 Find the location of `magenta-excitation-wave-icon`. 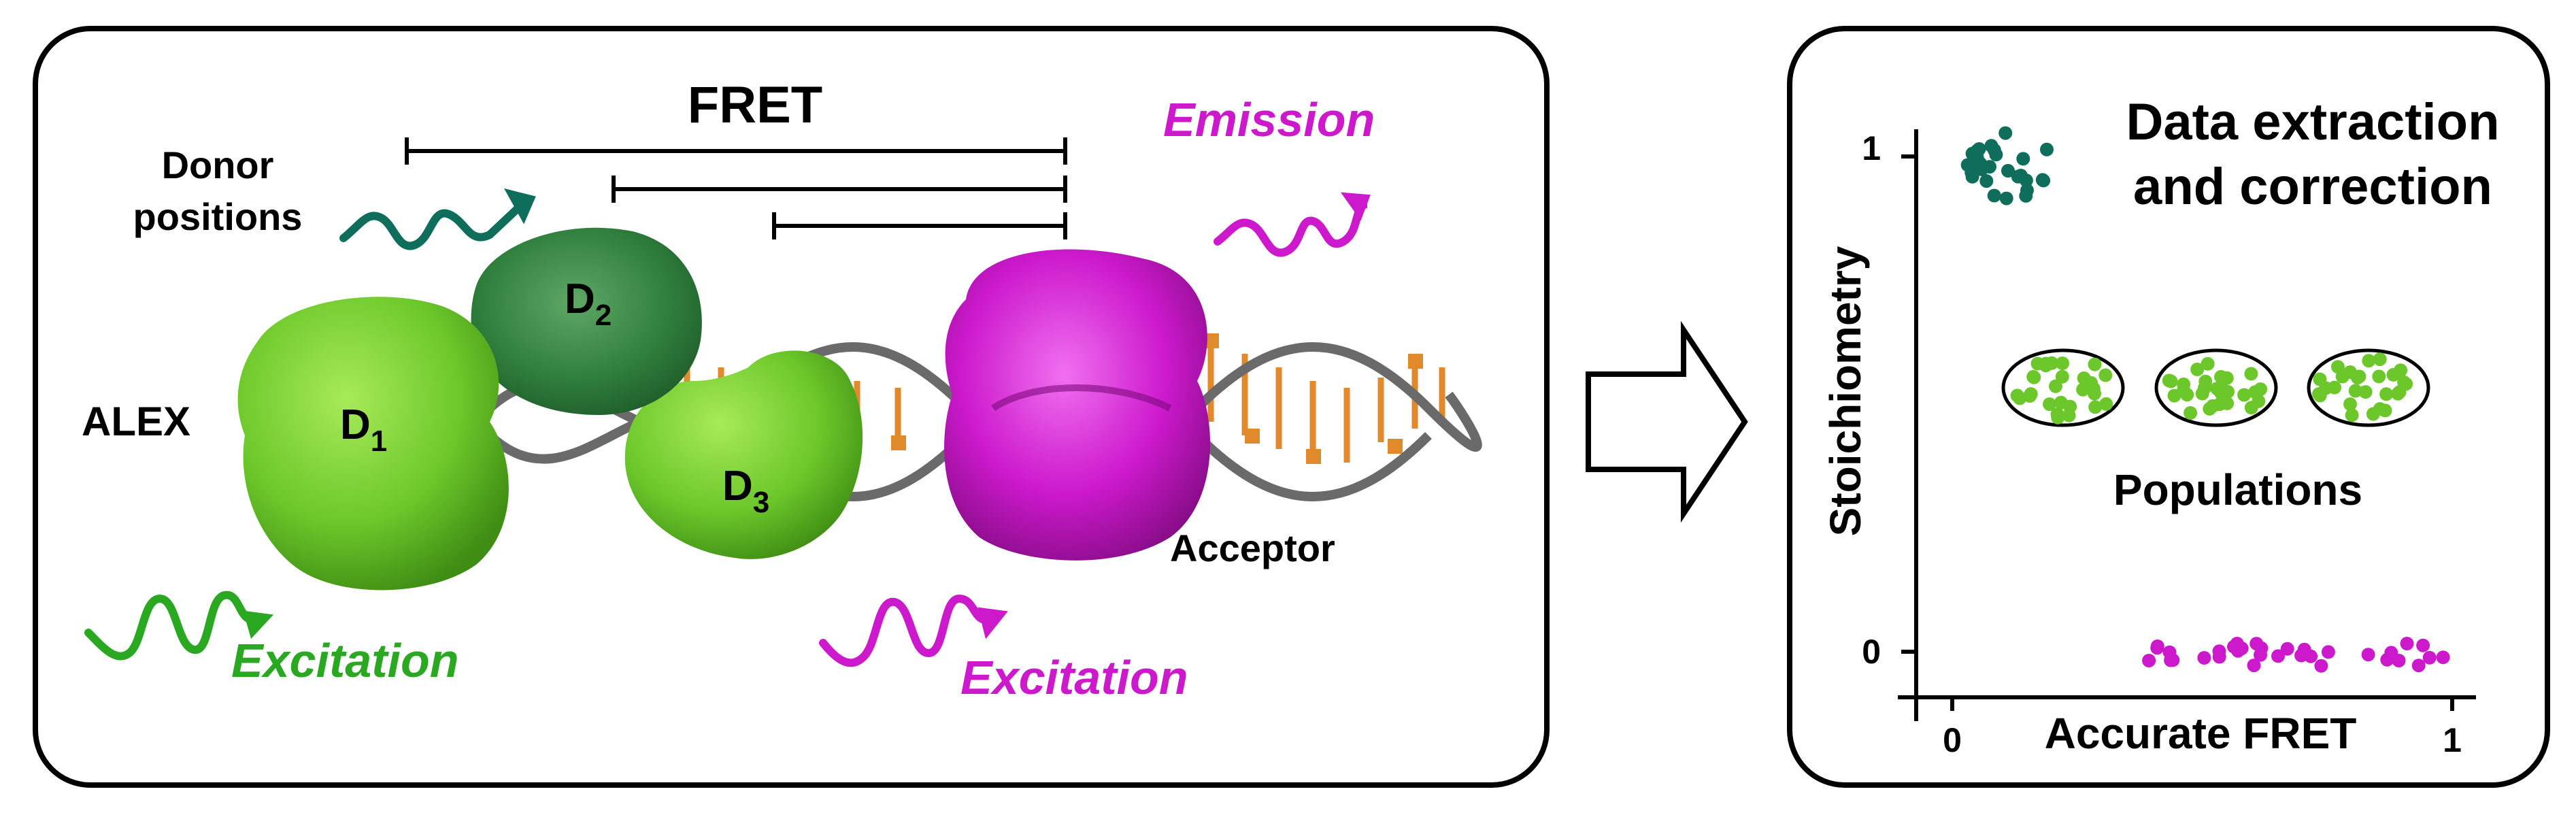

magenta-excitation-wave-icon is located at coordinates (908, 630).